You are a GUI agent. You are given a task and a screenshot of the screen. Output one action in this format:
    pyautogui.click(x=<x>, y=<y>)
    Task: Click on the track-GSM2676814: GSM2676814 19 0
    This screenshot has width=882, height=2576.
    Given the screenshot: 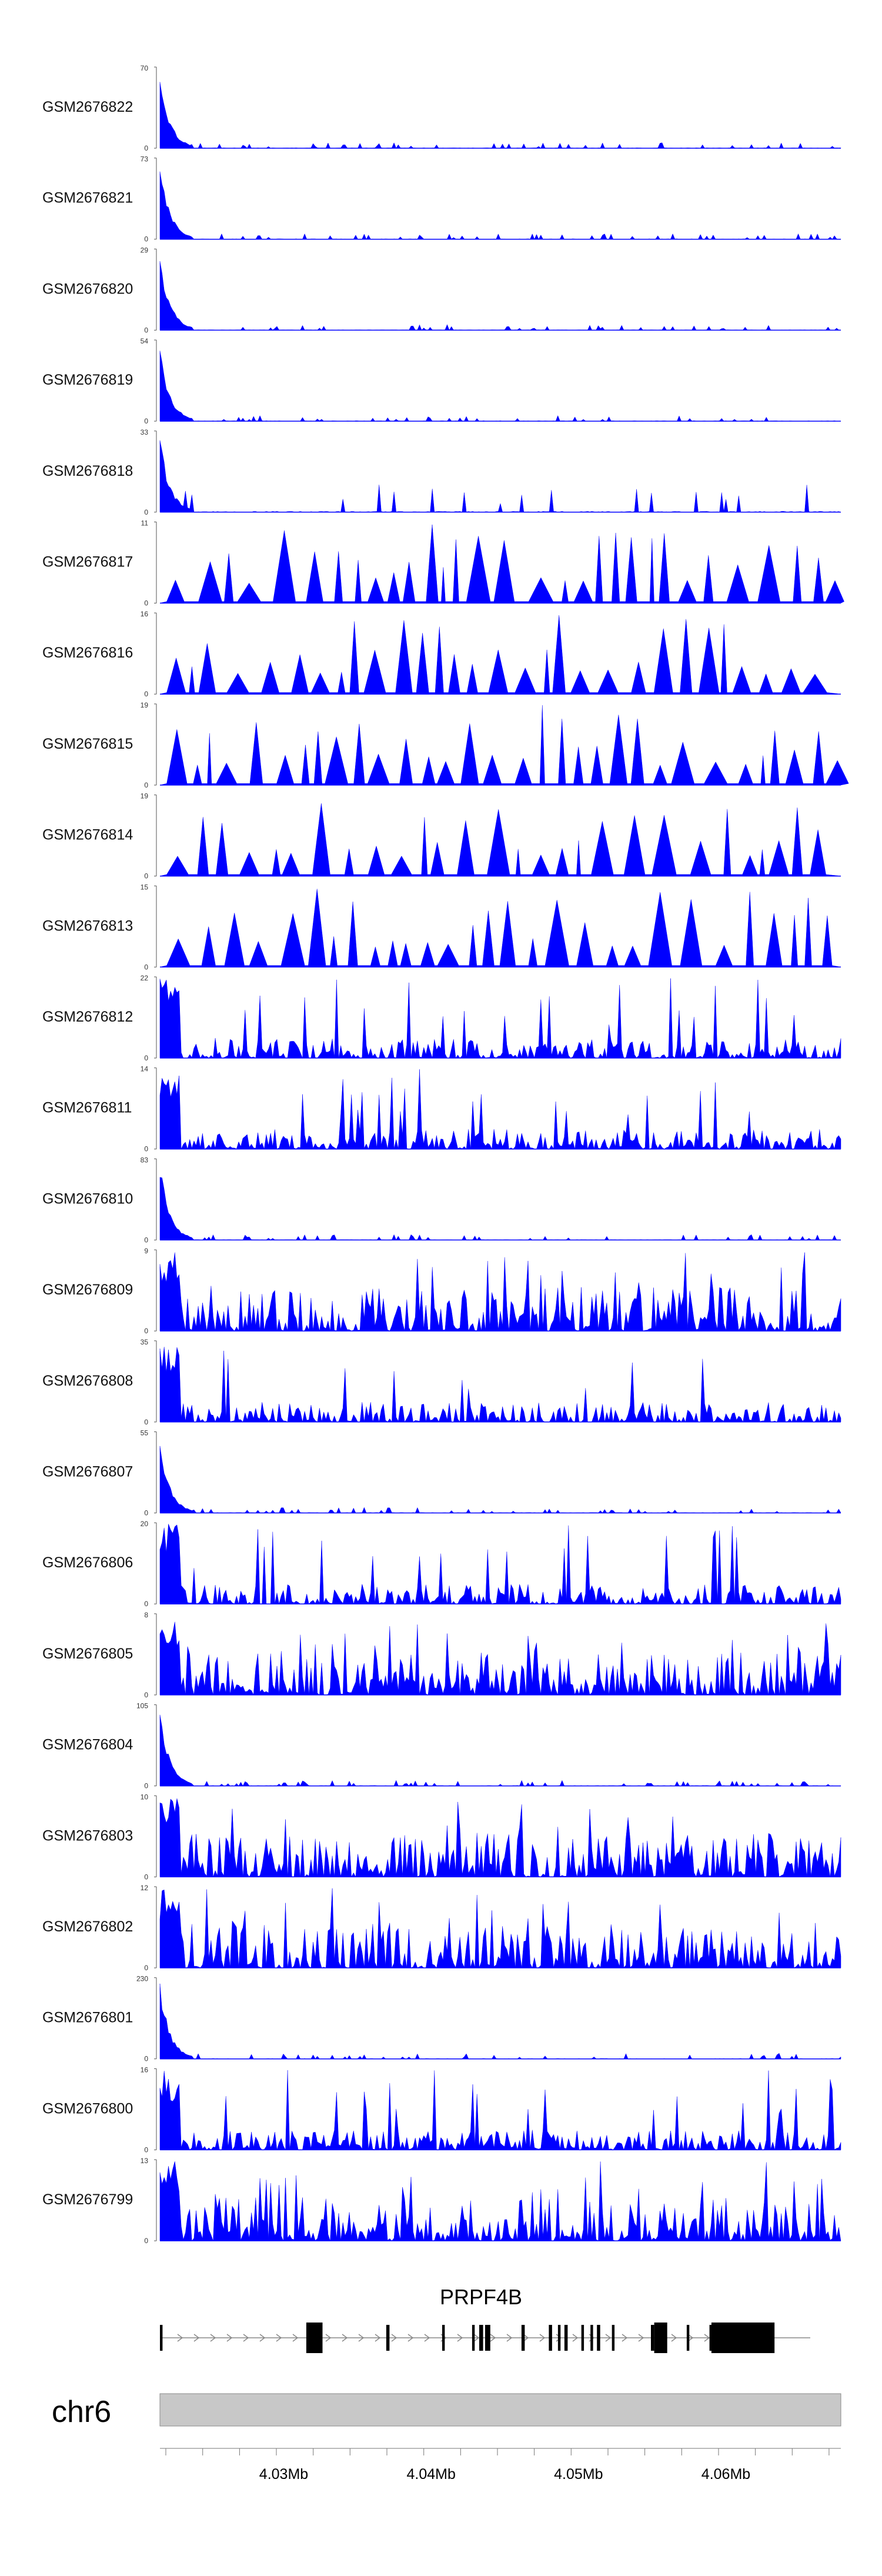 What is the action you would take?
    pyautogui.click(x=441, y=836)
    